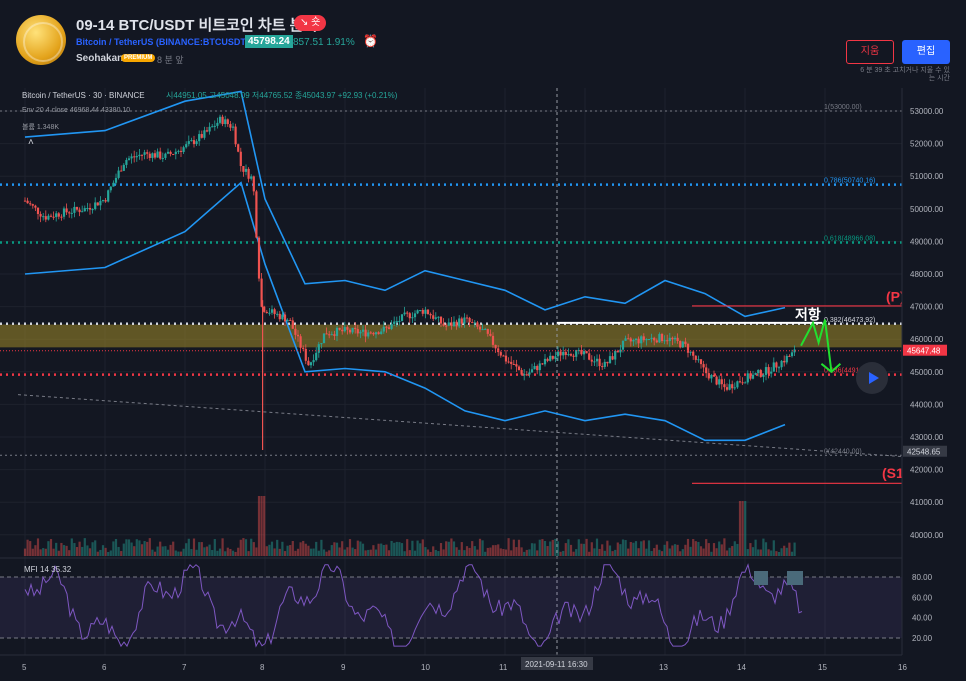  I want to click on time-axis-labels: 5 6 7 8 9 10 11 13 14 15 16, so click(464, 667).